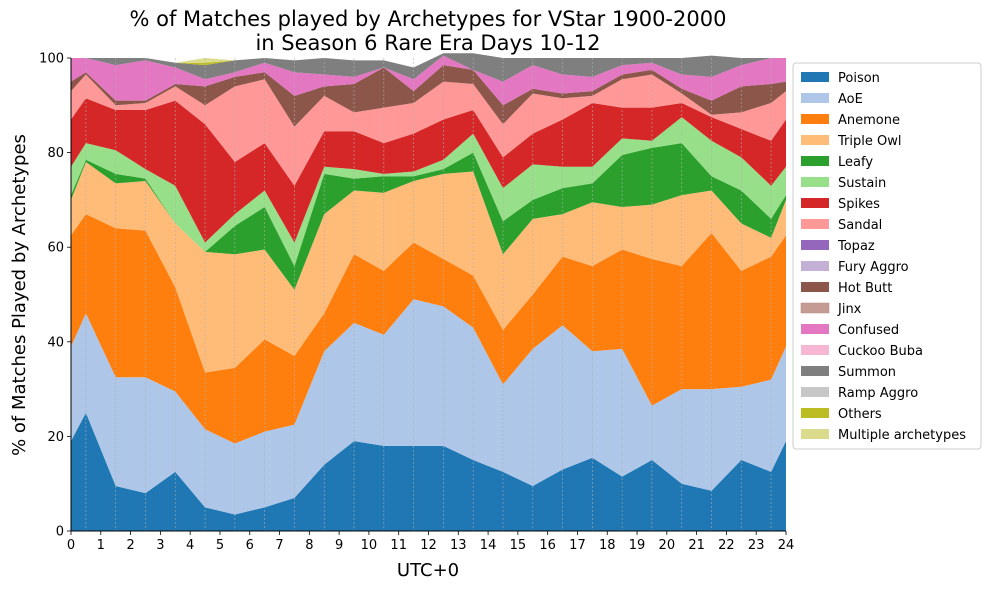  What do you see at coordinates (339, 545) in the screenshot?
I see `x-tick-label: 9` at bounding box center [339, 545].